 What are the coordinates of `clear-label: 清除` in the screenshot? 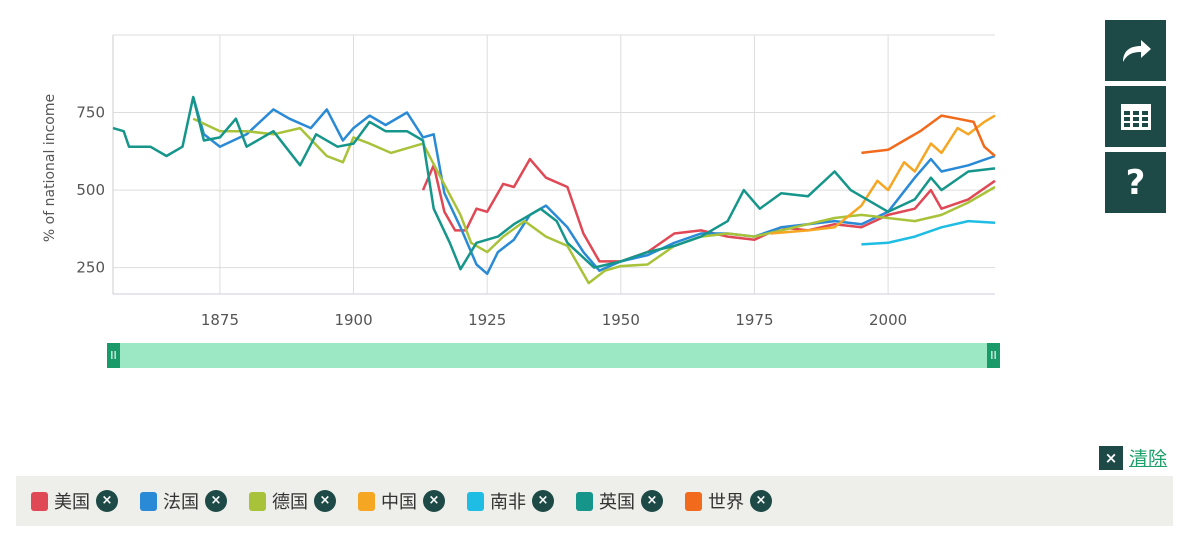 It's located at (1148, 459).